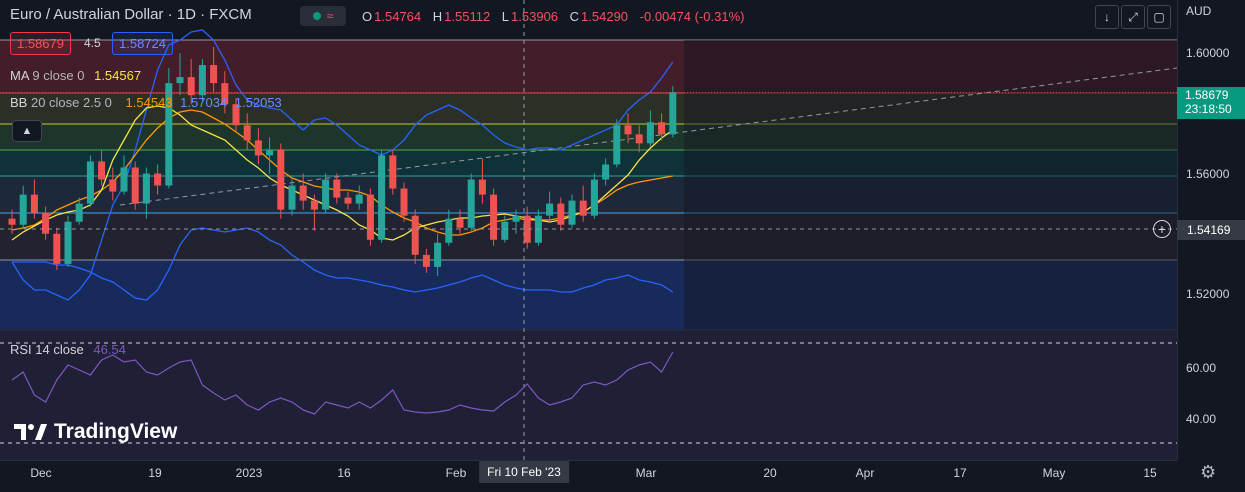 The height and width of the screenshot is (492, 1245). Describe the element at coordinates (21, 349) in the screenshot. I see `rsi-name: RSI` at that location.